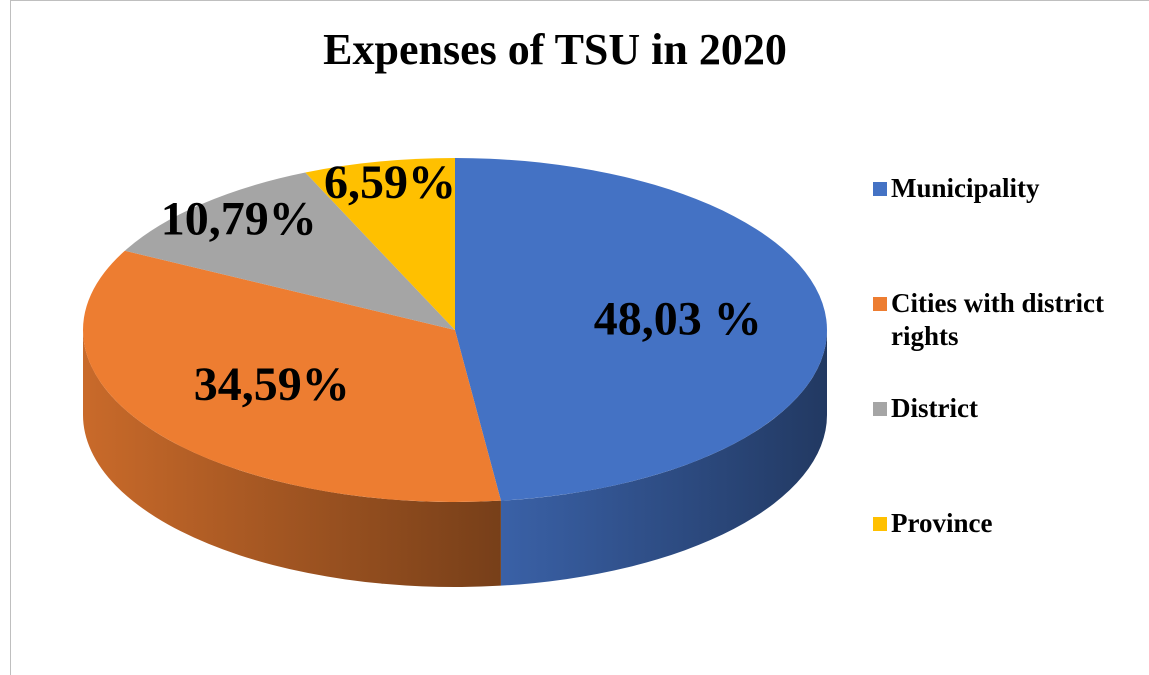  Describe the element at coordinates (1008, 408) in the screenshot. I see `legend-item: District` at that location.